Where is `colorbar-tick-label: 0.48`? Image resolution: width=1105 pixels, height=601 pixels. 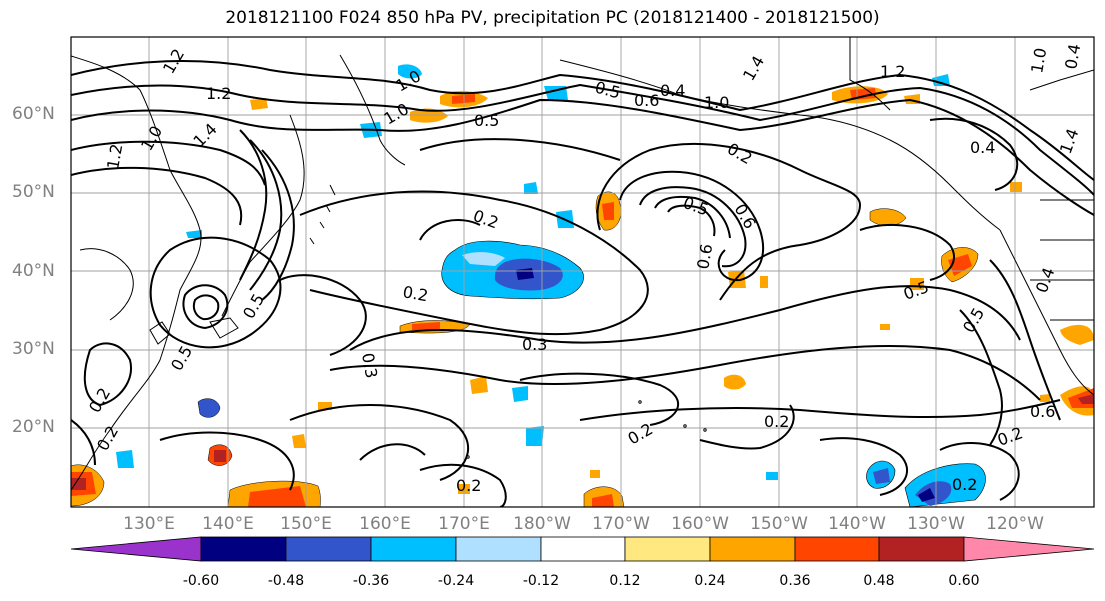
colorbar-tick-label: 0.48 is located at coordinates (879, 581).